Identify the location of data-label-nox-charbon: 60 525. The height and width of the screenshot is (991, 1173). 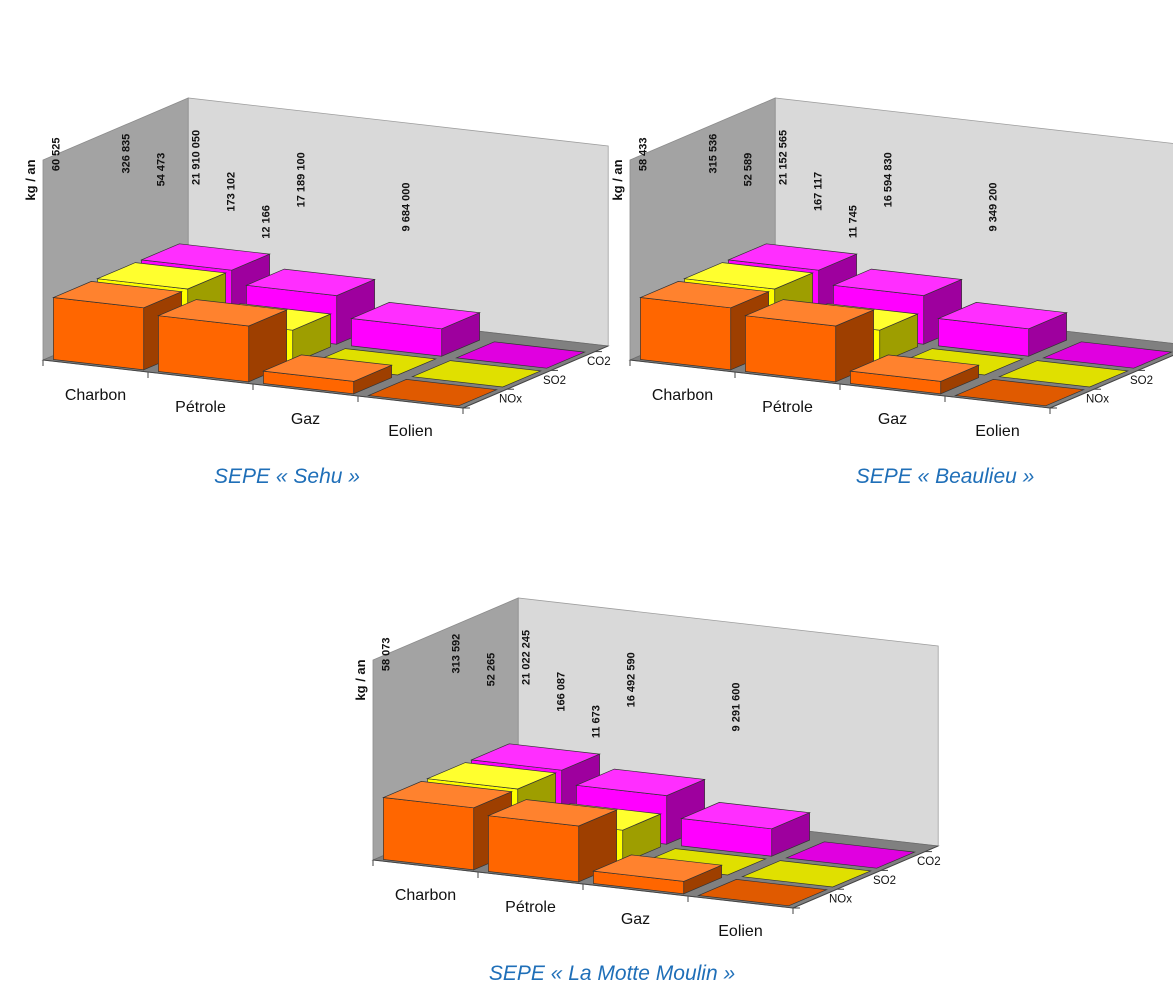
(57, 155).